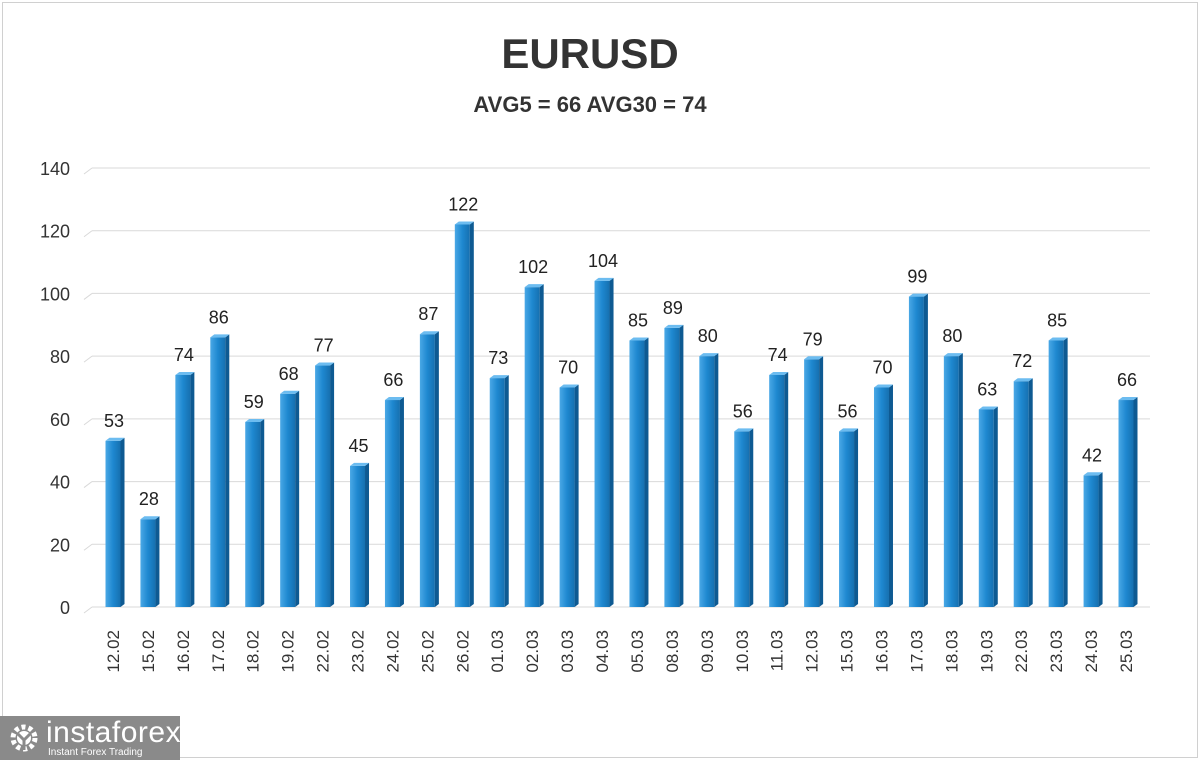 The height and width of the screenshot is (760, 1200). I want to click on x-tick-label: 18.03, so click(951, 651).